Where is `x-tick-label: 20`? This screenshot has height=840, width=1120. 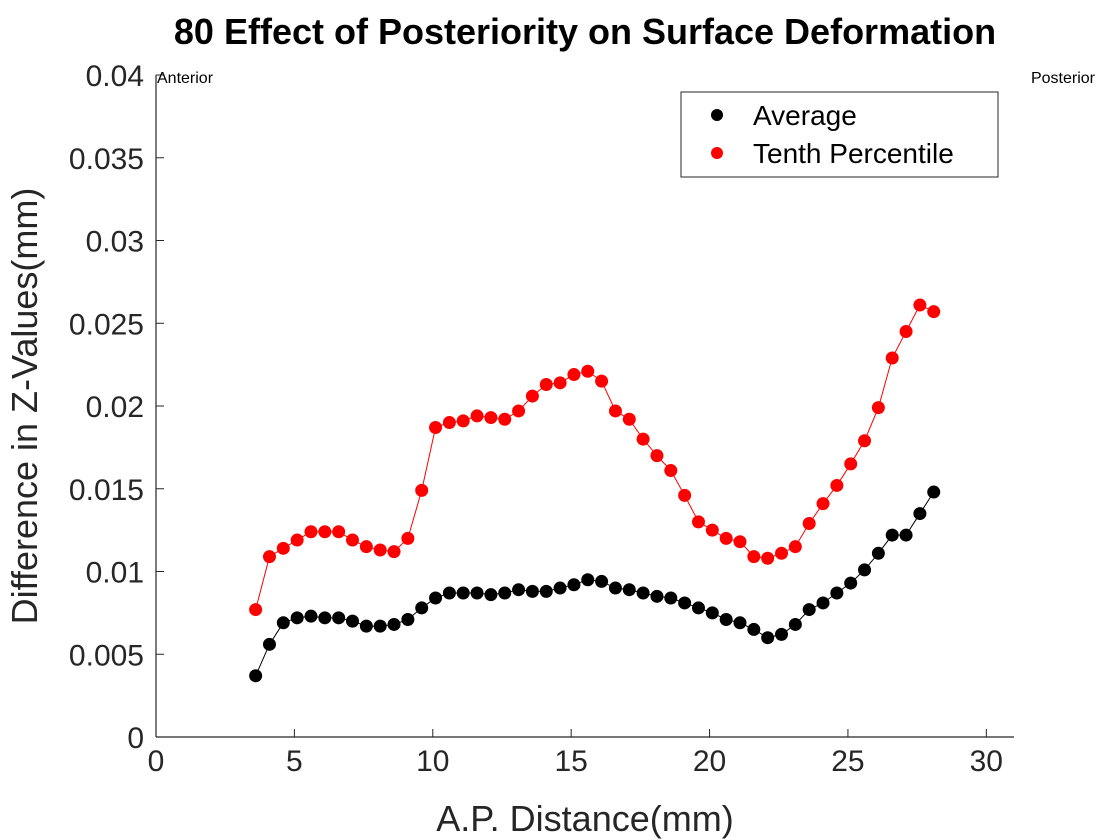
x-tick-label: 20 is located at coordinates (709, 761).